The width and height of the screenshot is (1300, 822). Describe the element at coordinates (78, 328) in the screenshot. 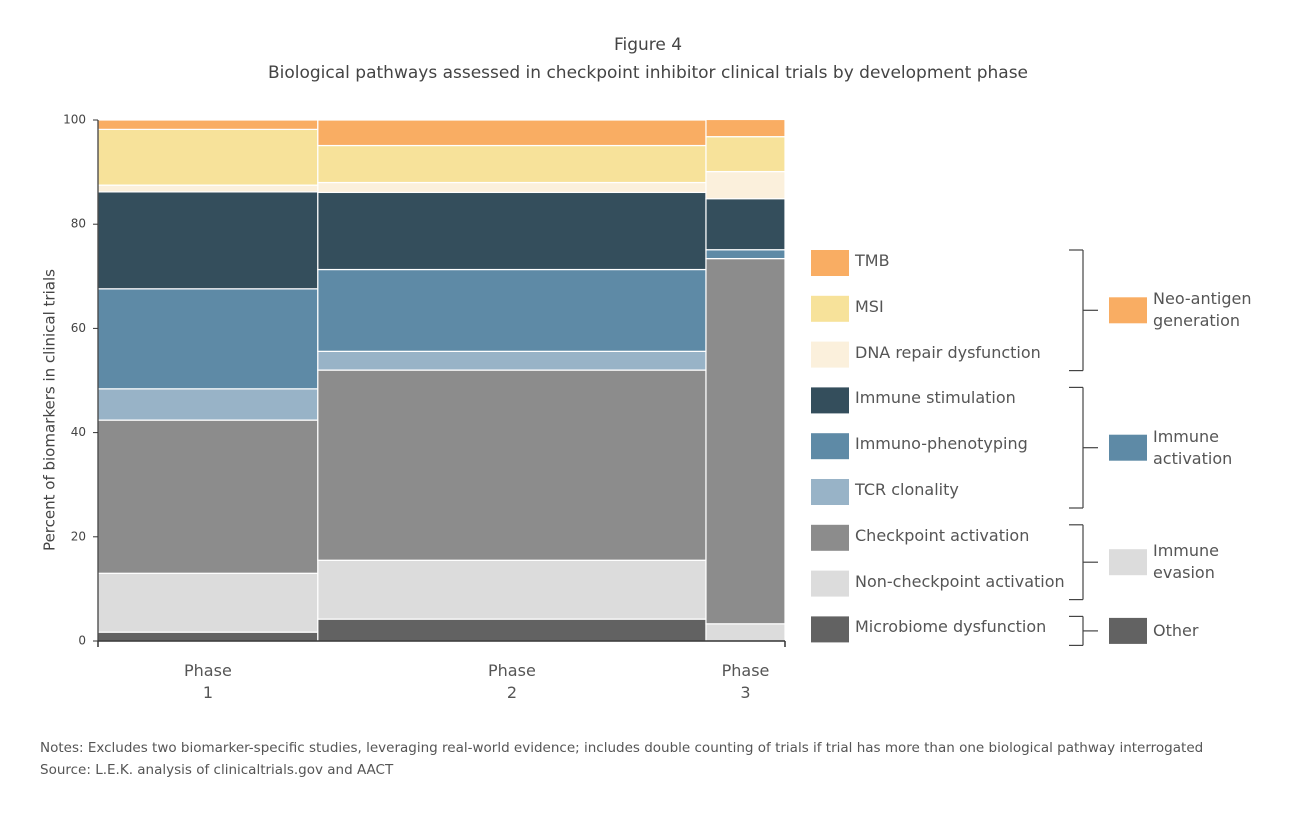

I see `y-tick-label: 60` at that location.